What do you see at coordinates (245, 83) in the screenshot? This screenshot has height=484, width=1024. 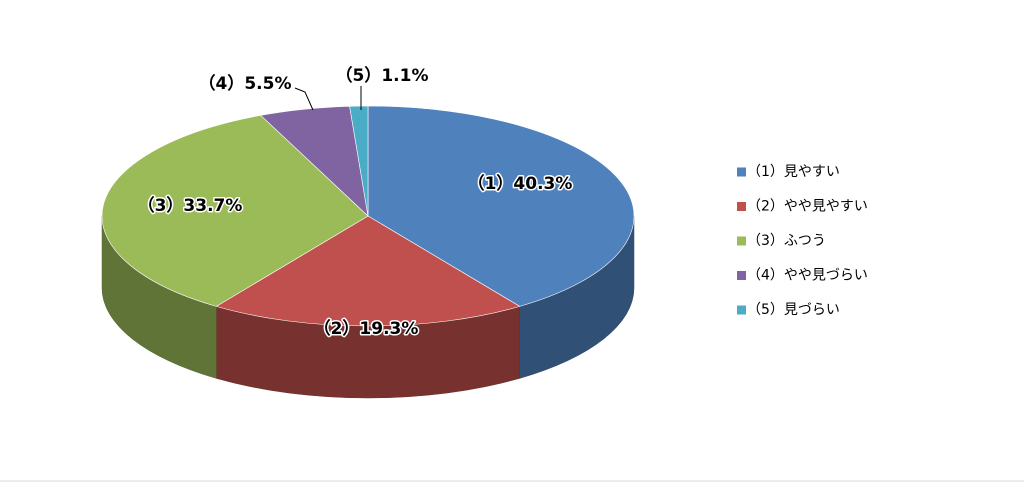 I see `data-label: （4）5.5%` at bounding box center [245, 83].